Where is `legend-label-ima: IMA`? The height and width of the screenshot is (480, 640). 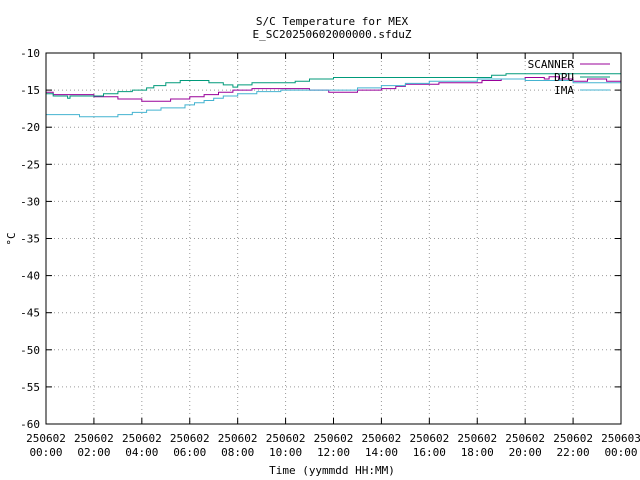
legend-label-ima: IMA is located at coordinates (564, 90).